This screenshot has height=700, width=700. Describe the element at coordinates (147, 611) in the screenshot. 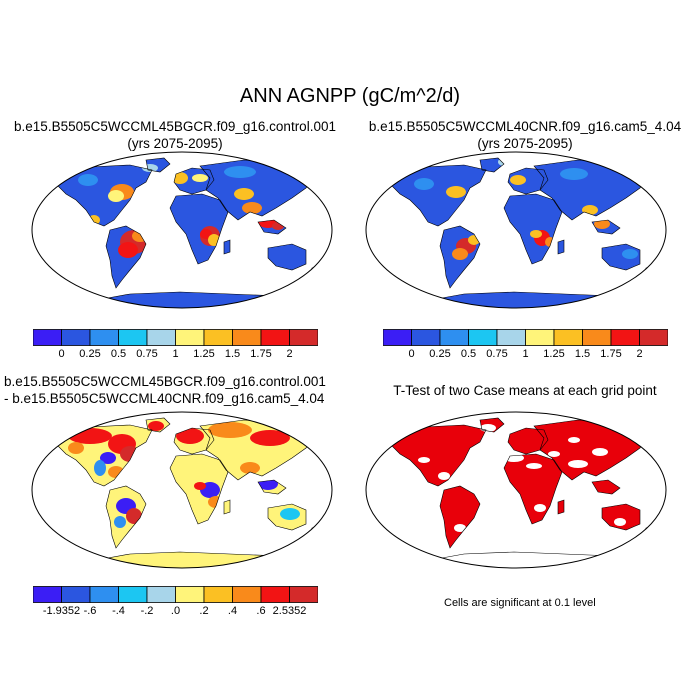

I see `colorbar-tick-label: -.2` at that location.